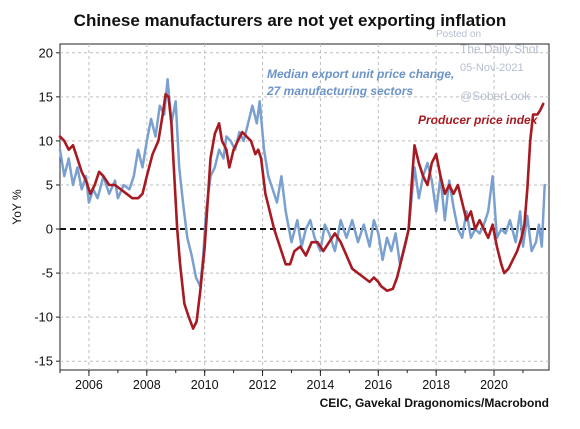 The image size is (580, 429). I want to click on y-tick-label: 20, so click(46, 52).